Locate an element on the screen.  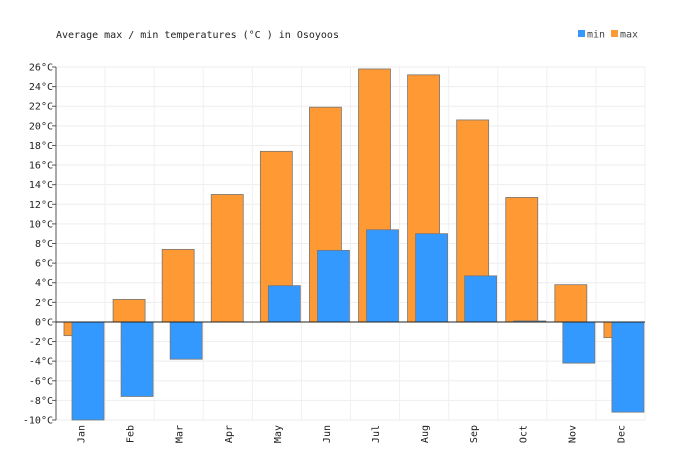
legend-label-max: max is located at coordinates (629, 35).